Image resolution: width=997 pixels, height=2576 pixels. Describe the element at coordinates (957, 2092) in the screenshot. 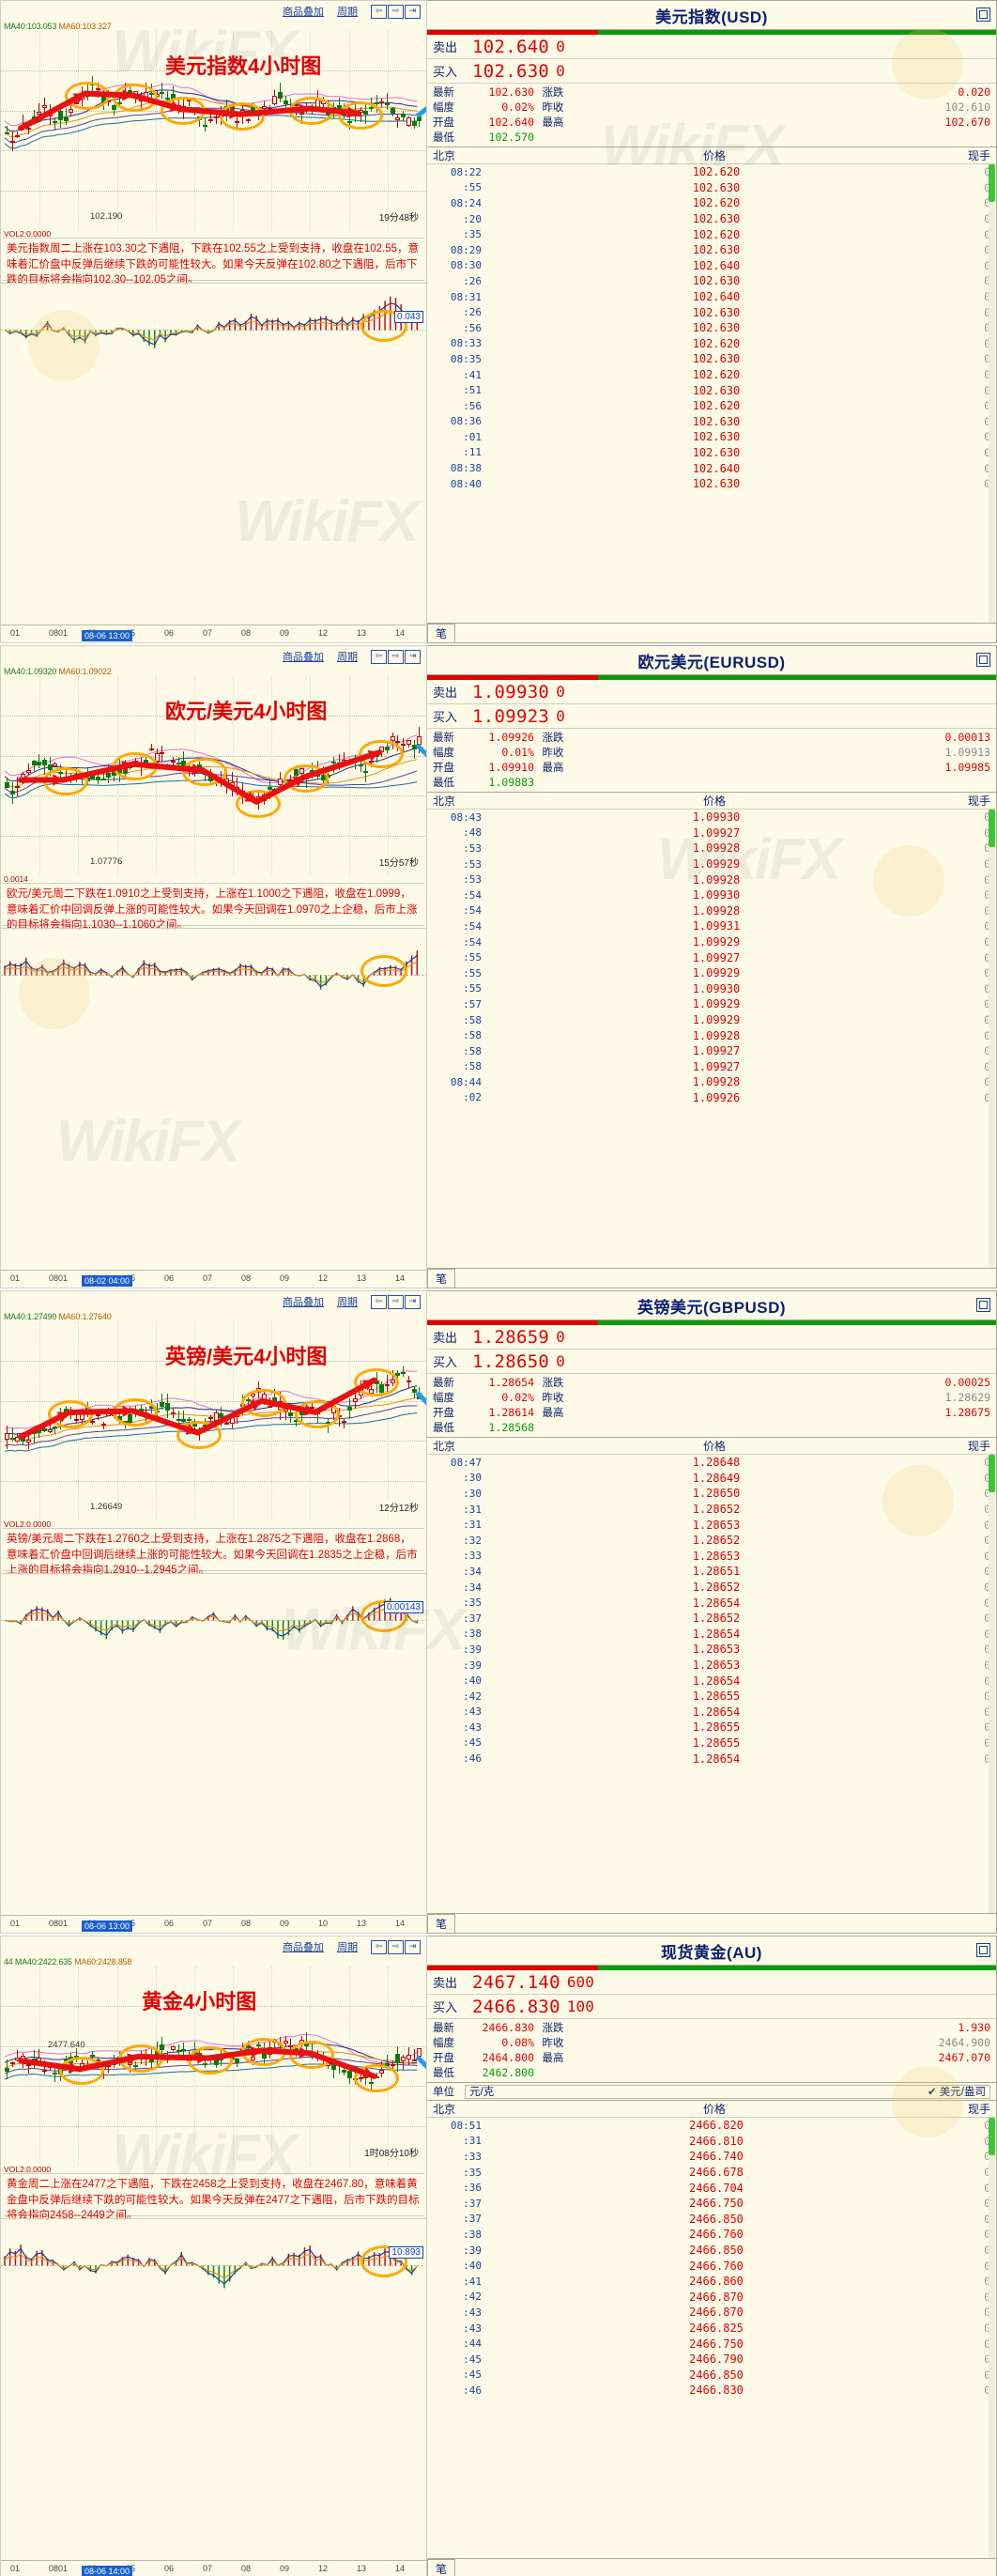

I see `unit-alt-option: ✔ 美元/盎司` at that location.